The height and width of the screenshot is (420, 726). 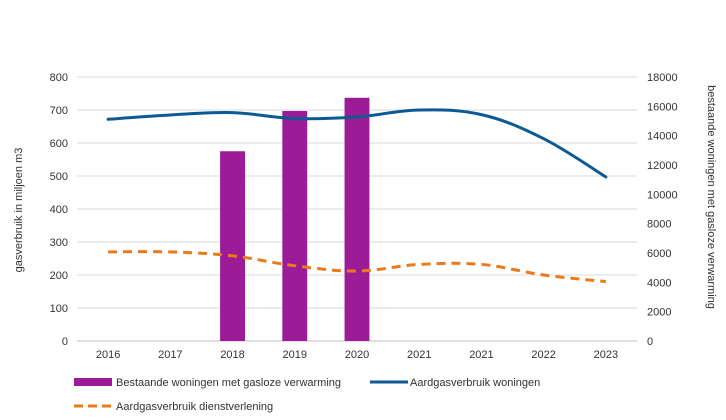 I want to click on x-axis-tick-label: 2019, so click(x=295, y=355).